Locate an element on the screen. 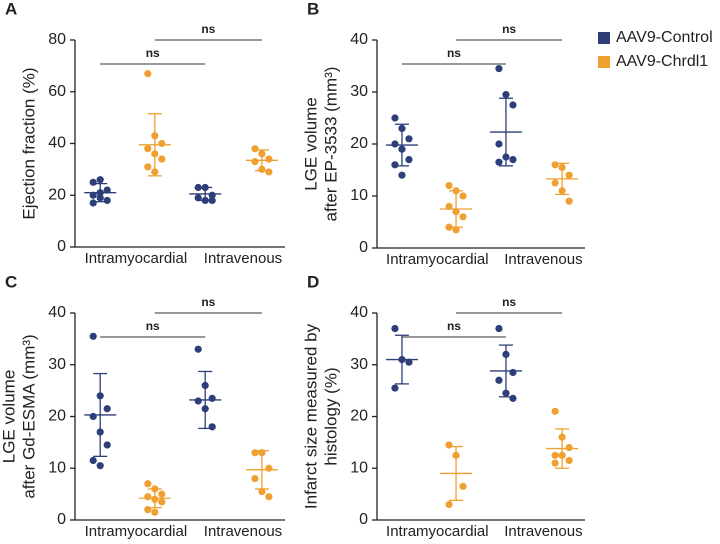  y-axis-label: Ejection fraction (%) is located at coordinates (28, 143).